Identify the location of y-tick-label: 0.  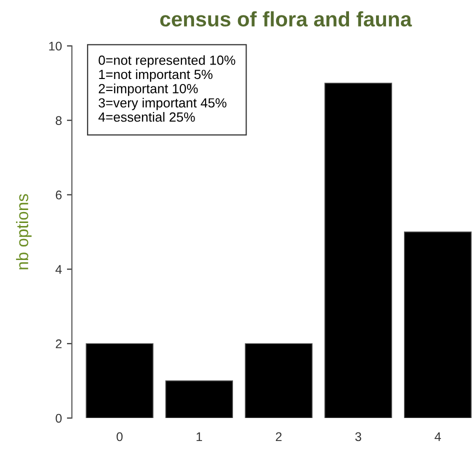
(59, 418).